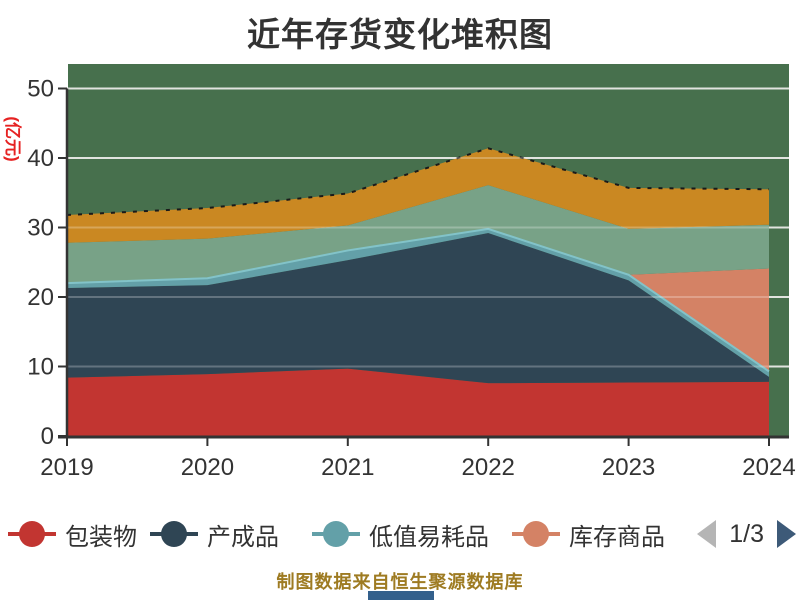  I want to click on y-tick-label: 10, so click(40, 367).